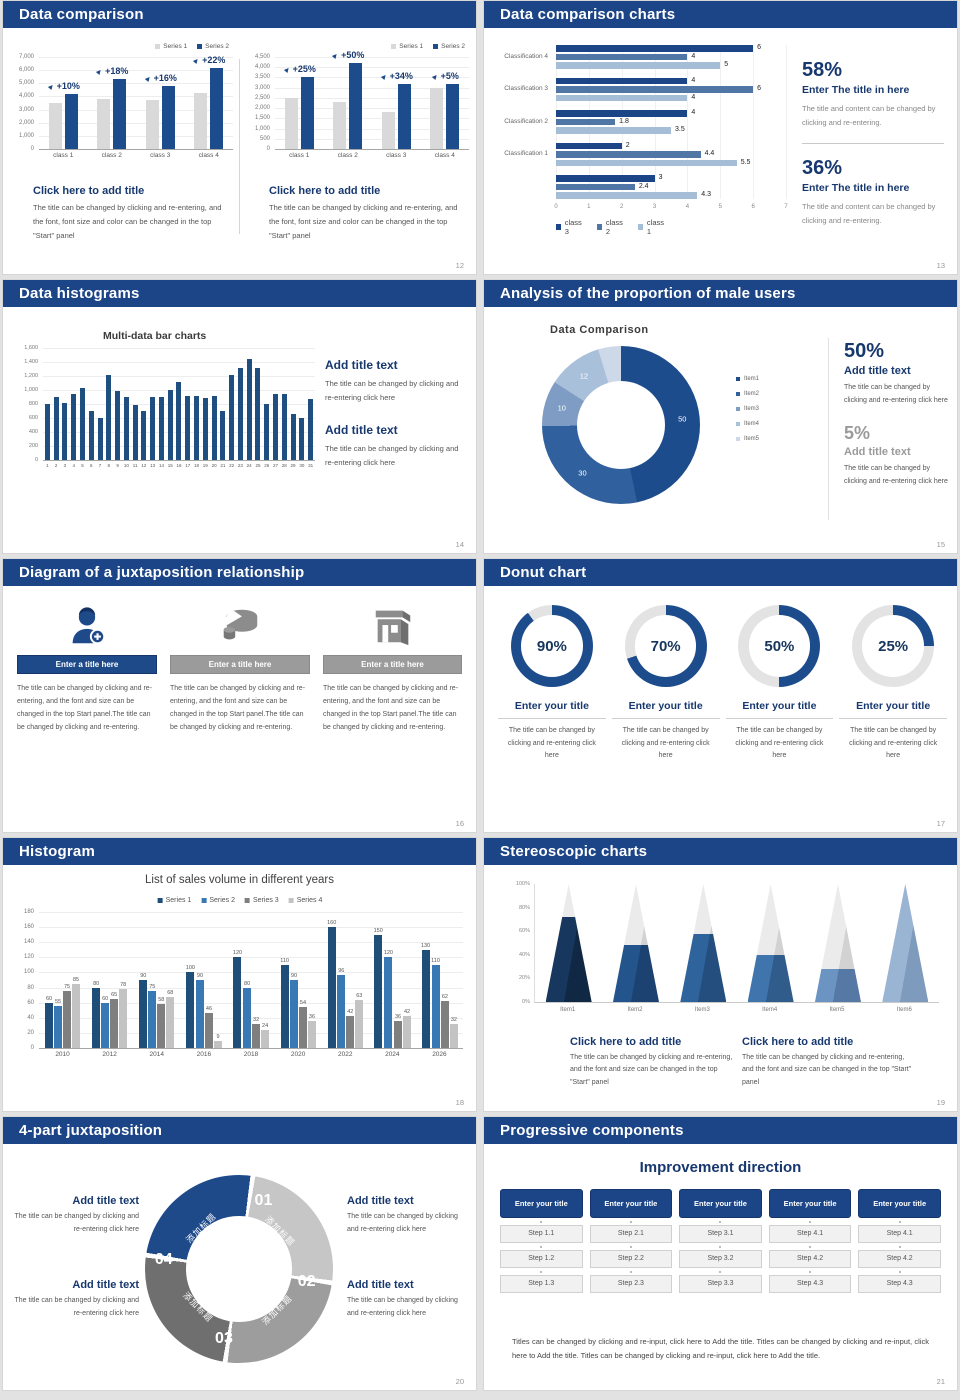 The height and width of the screenshot is (1400, 960). Describe the element at coordinates (635, 973) in the screenshot. I see `pyramid-fill` at that location.